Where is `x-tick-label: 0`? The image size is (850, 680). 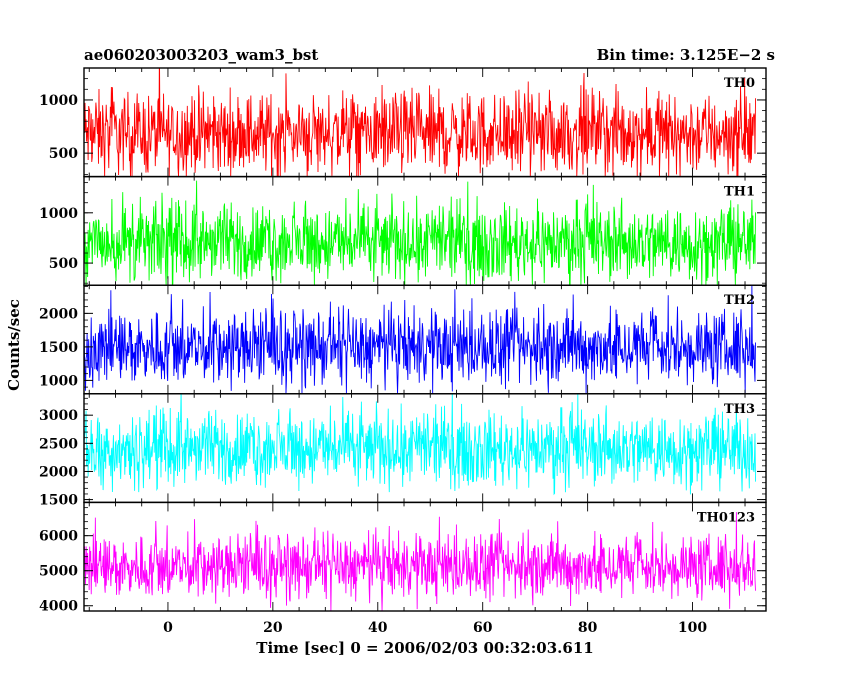
x-tick-label: 0 is located at coordinates (168, 628).